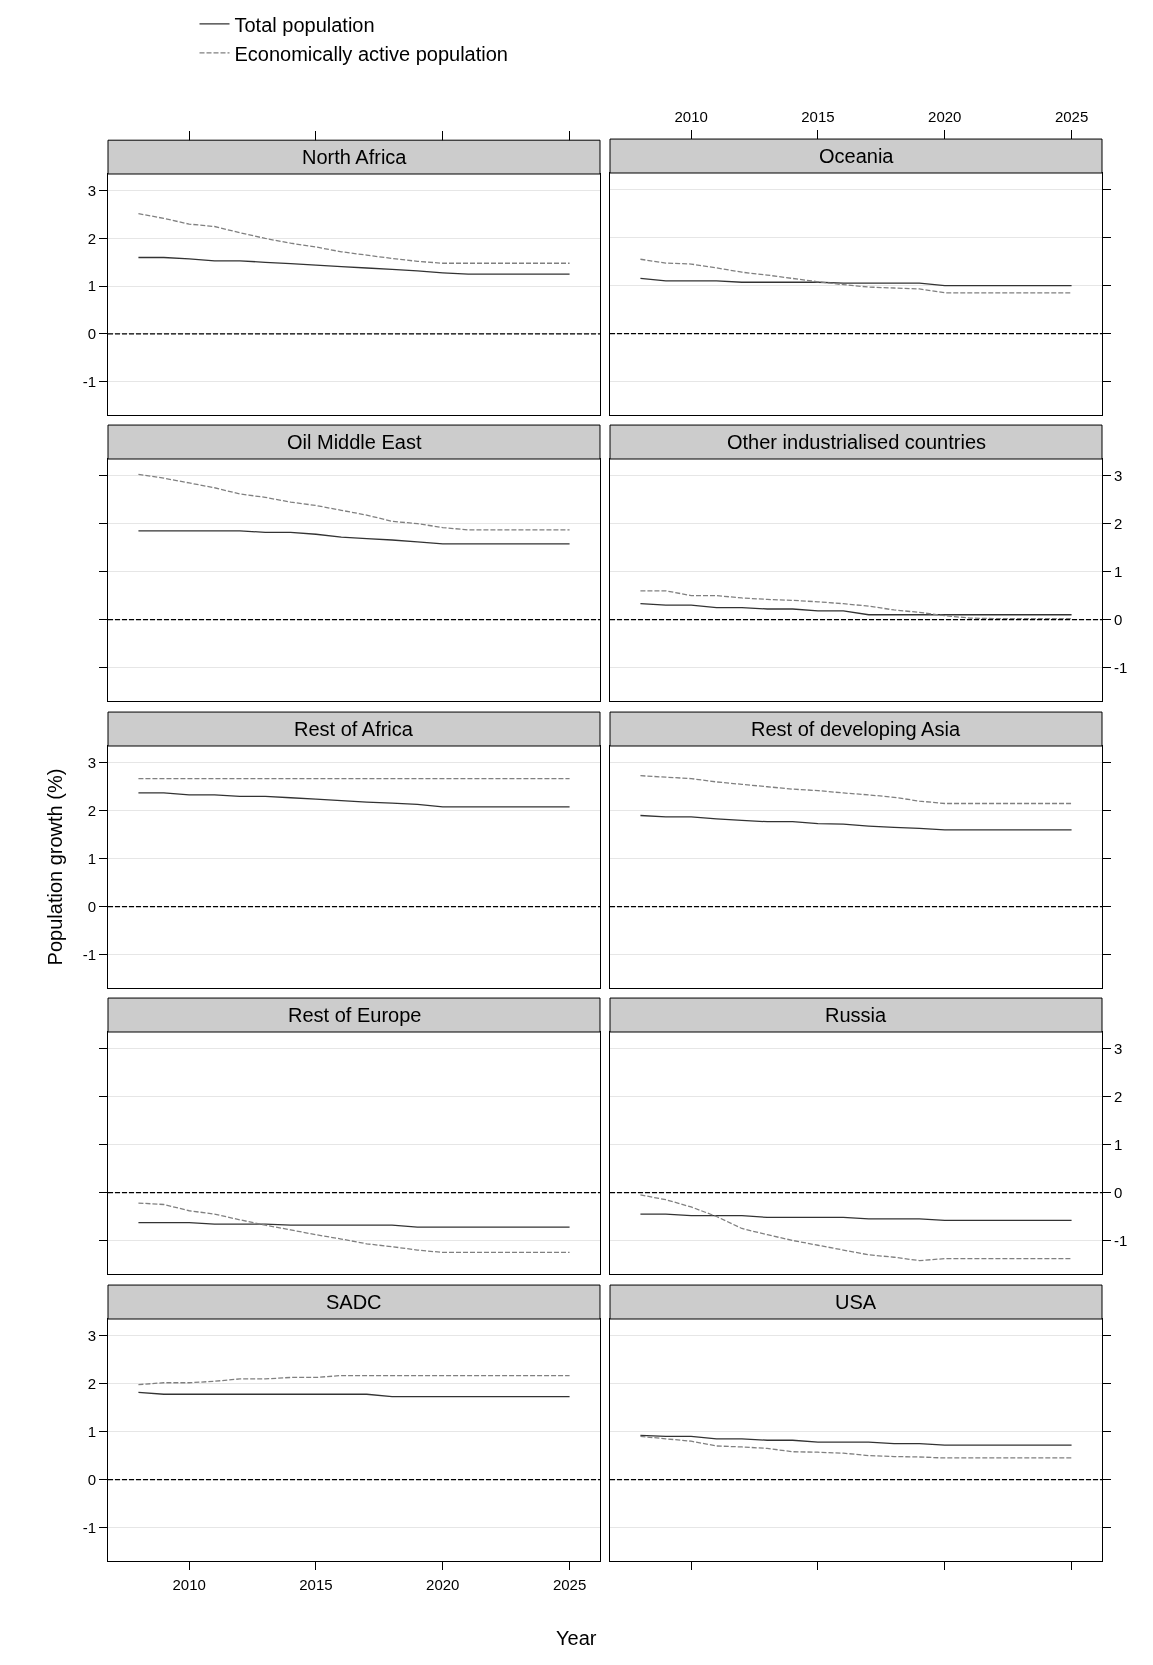 The image size is (1153, 1665). I want to click on legend-label: Total population, so click(304, 24).